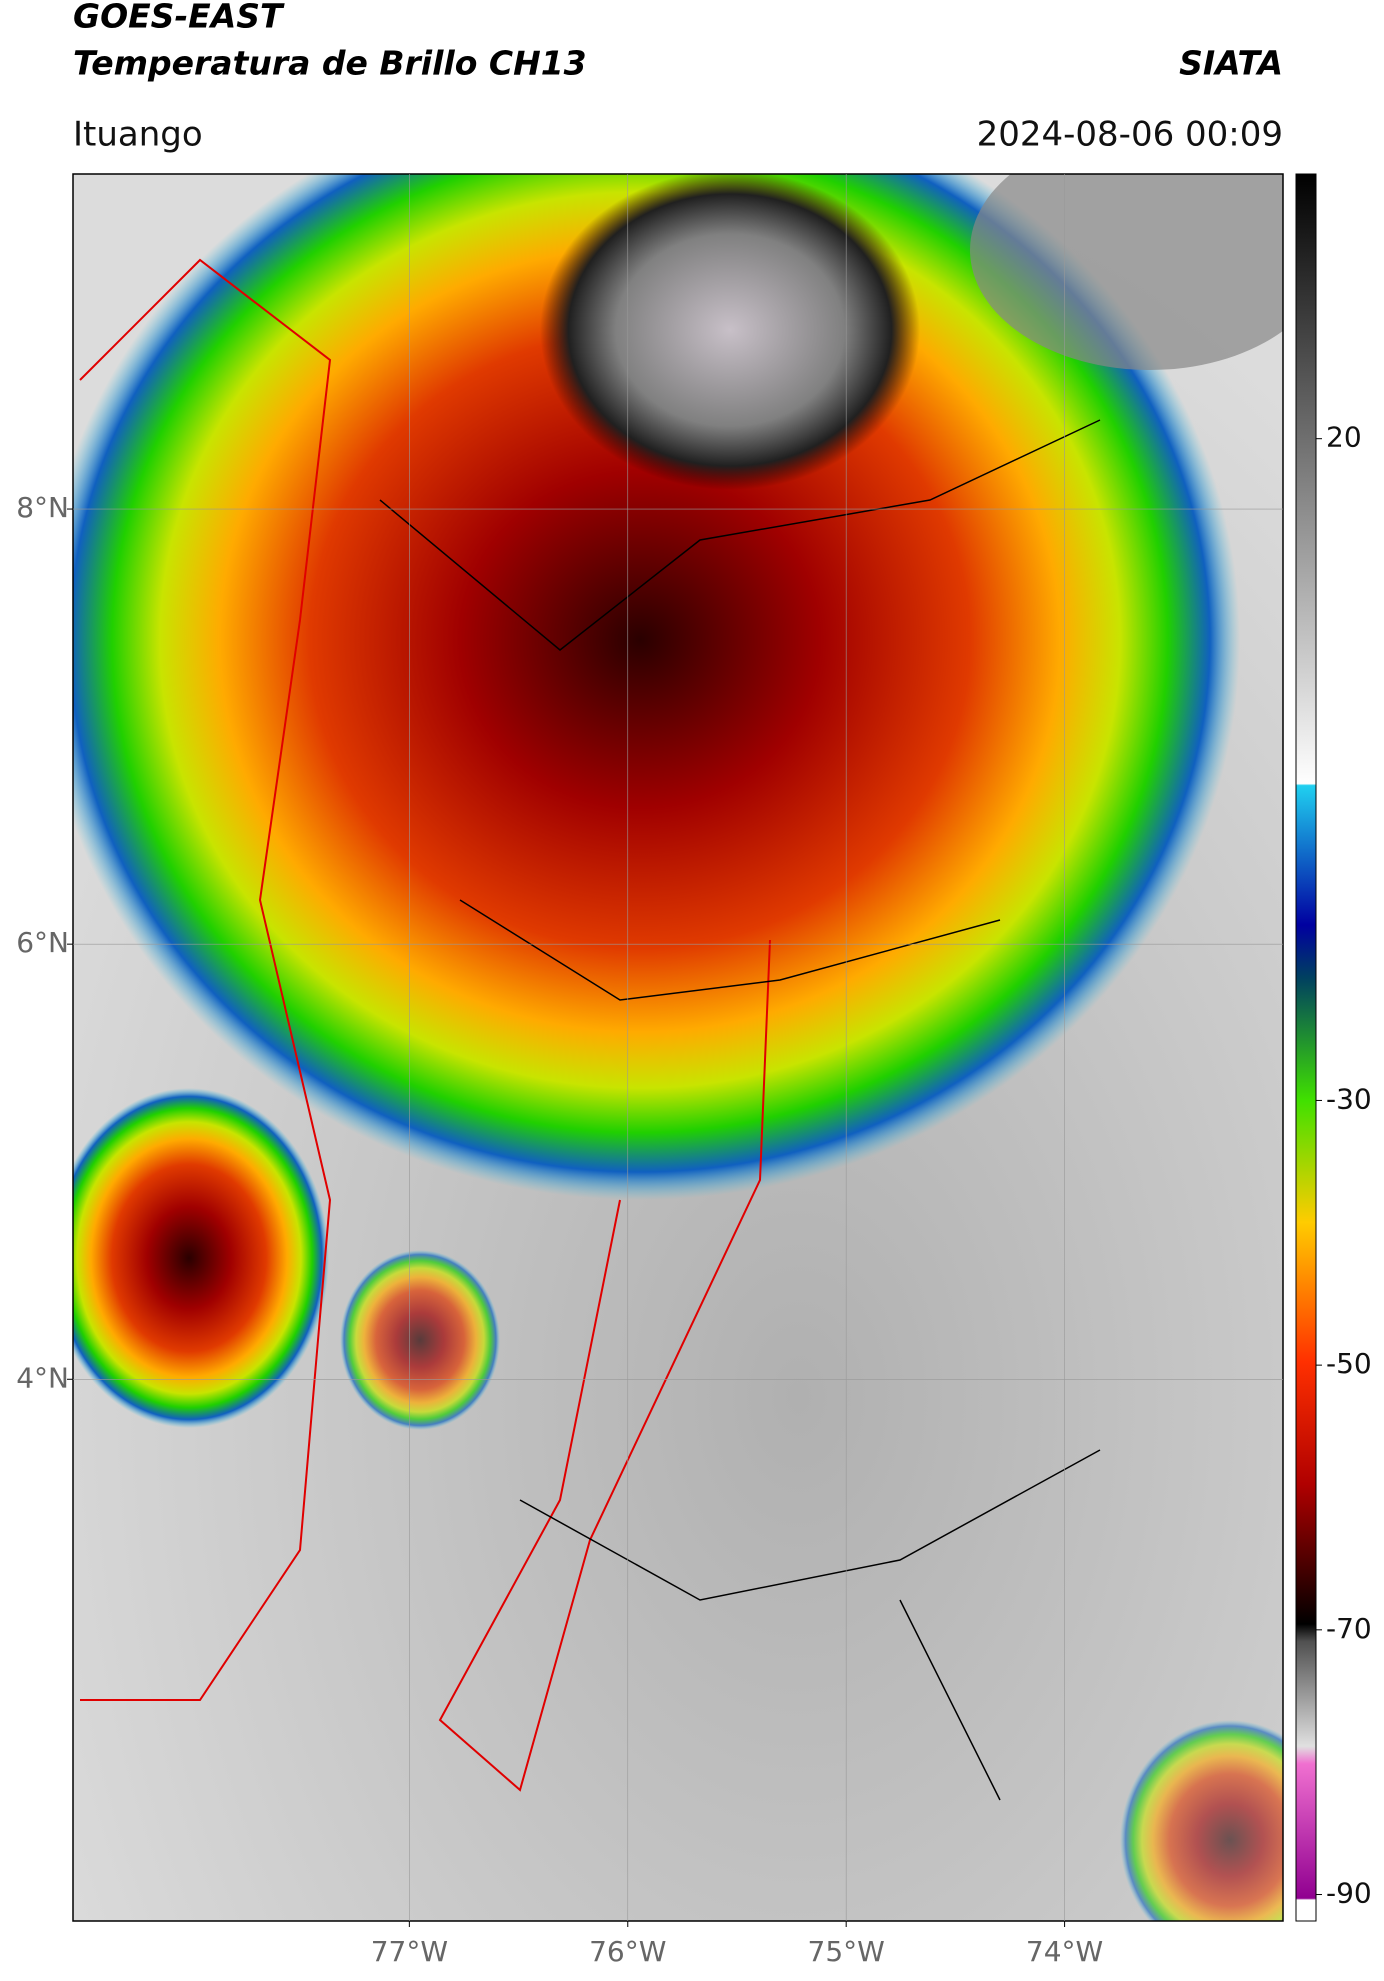  I want to click on satellite-title: GOES-EAST, so click(179, 18).